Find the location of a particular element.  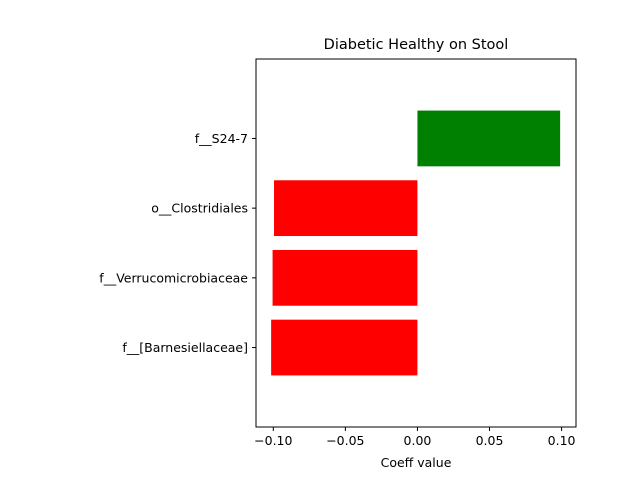

x-tick-label: 0.05 is located at coordinates (490, 440).